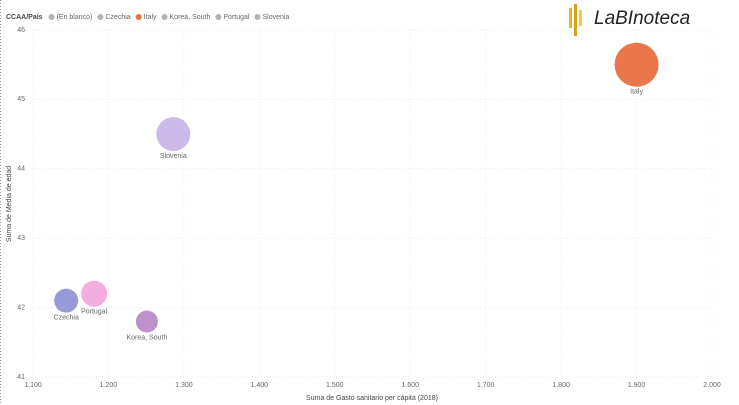  I want to click on legend-title: CCAA/País, so click(24, 17).